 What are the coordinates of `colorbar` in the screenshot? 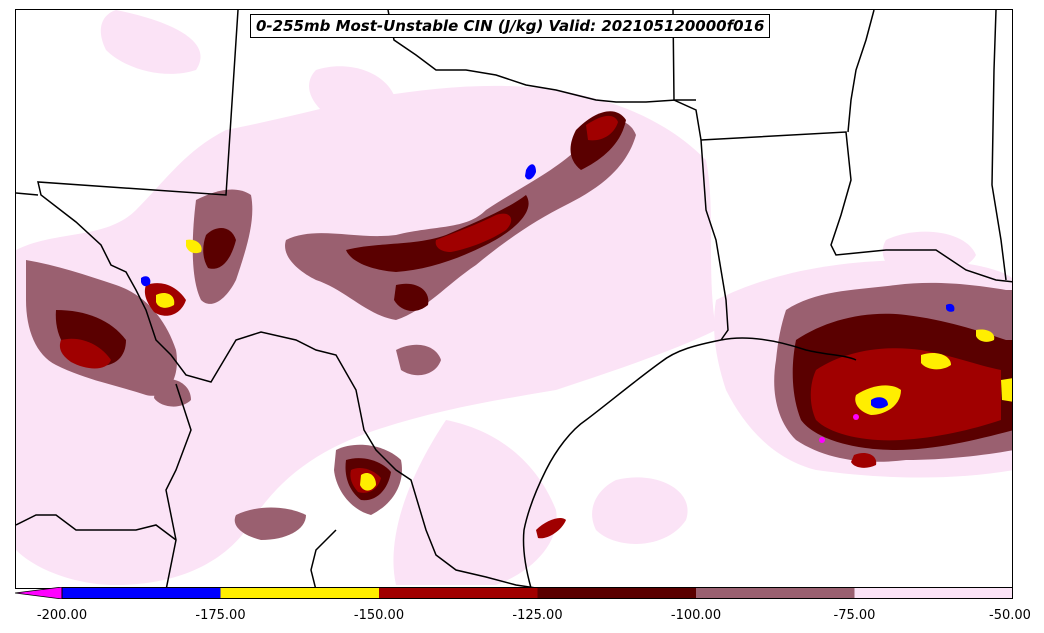 It's located at (514, 593).